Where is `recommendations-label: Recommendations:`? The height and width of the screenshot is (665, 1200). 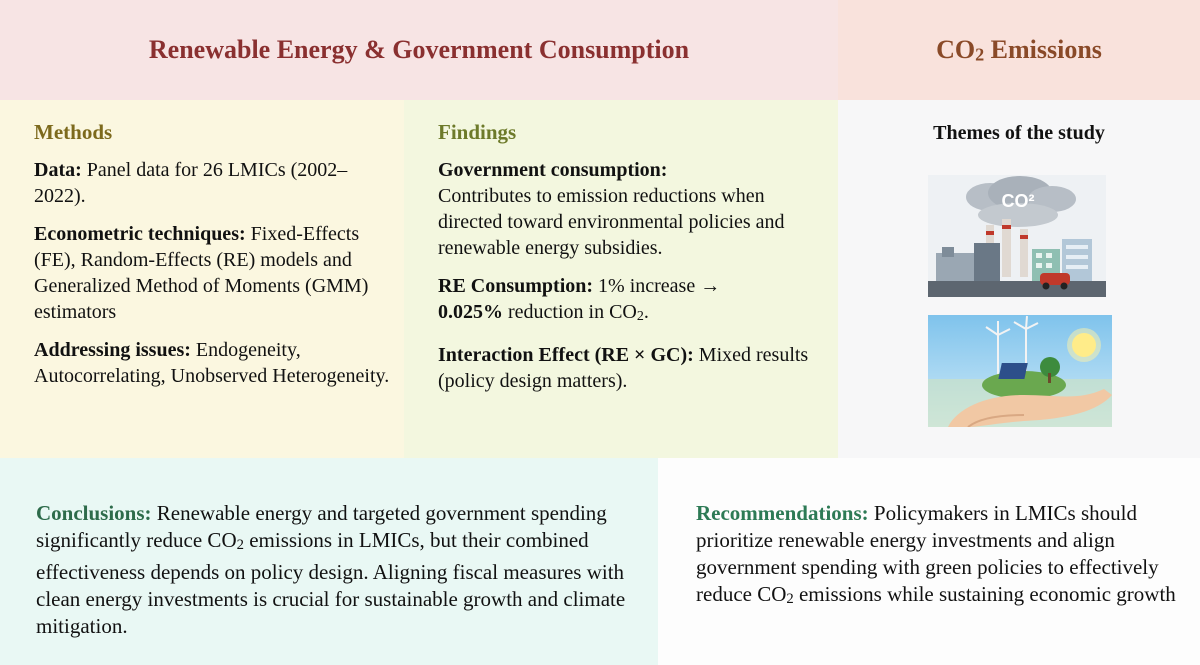 recommendations-label: Recommendations: is located at coordinates (782, 513).